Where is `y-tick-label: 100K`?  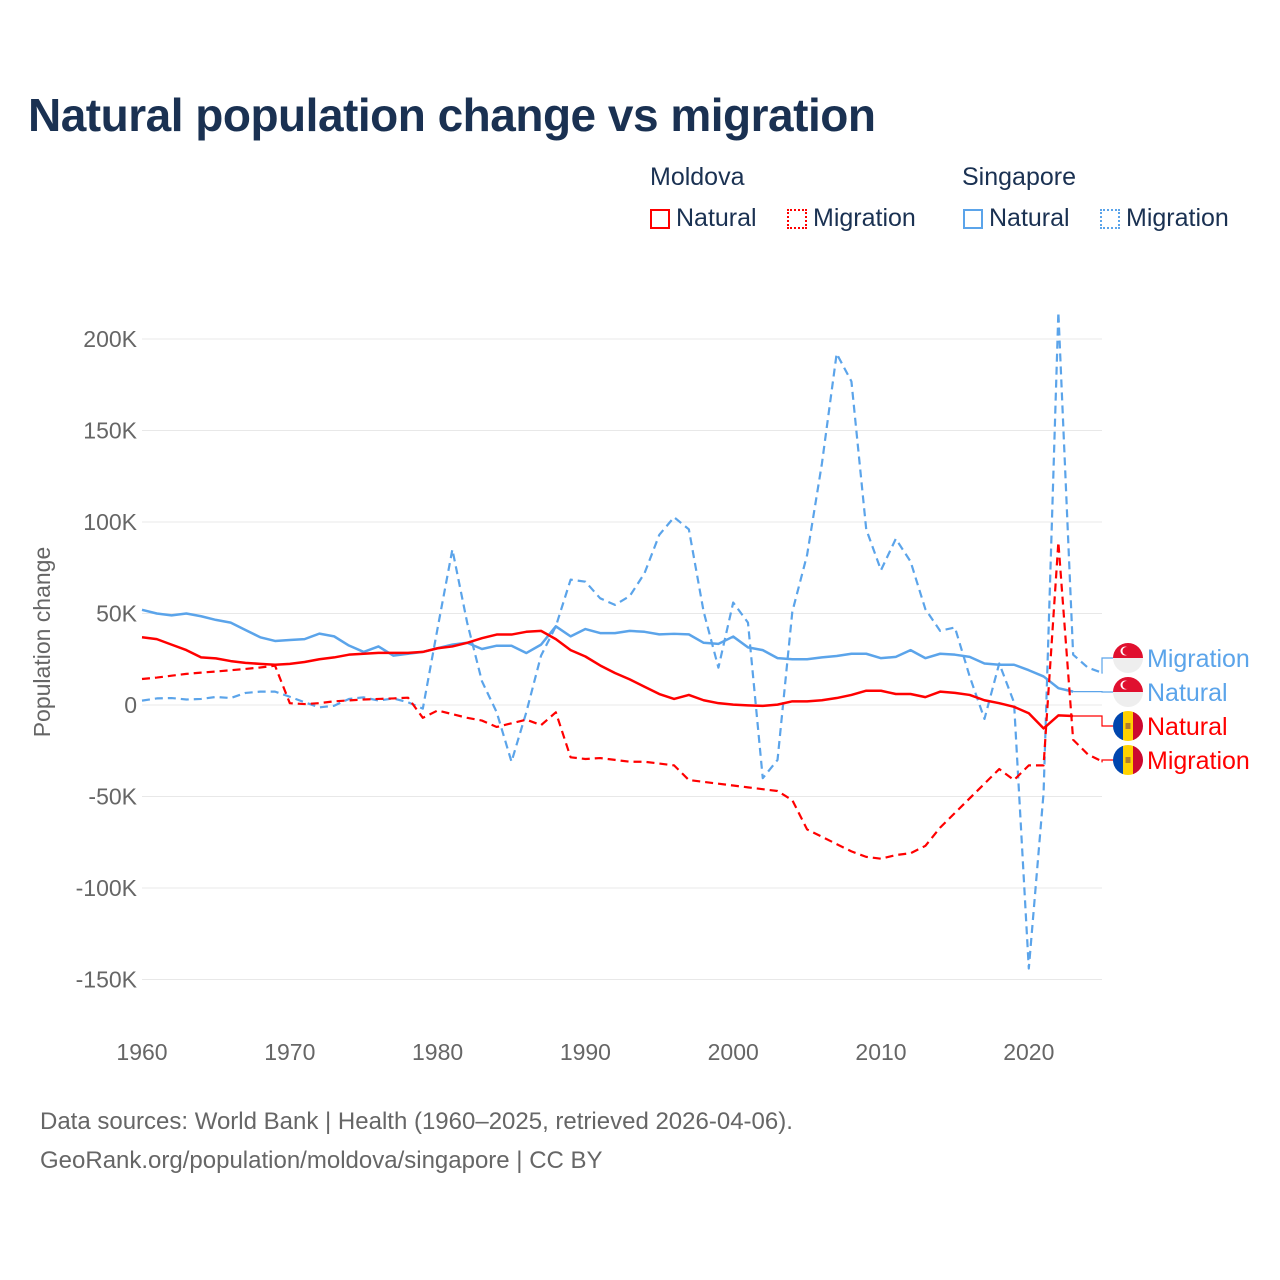 y-tick-label: 100K is located at coordinates (110, 522).